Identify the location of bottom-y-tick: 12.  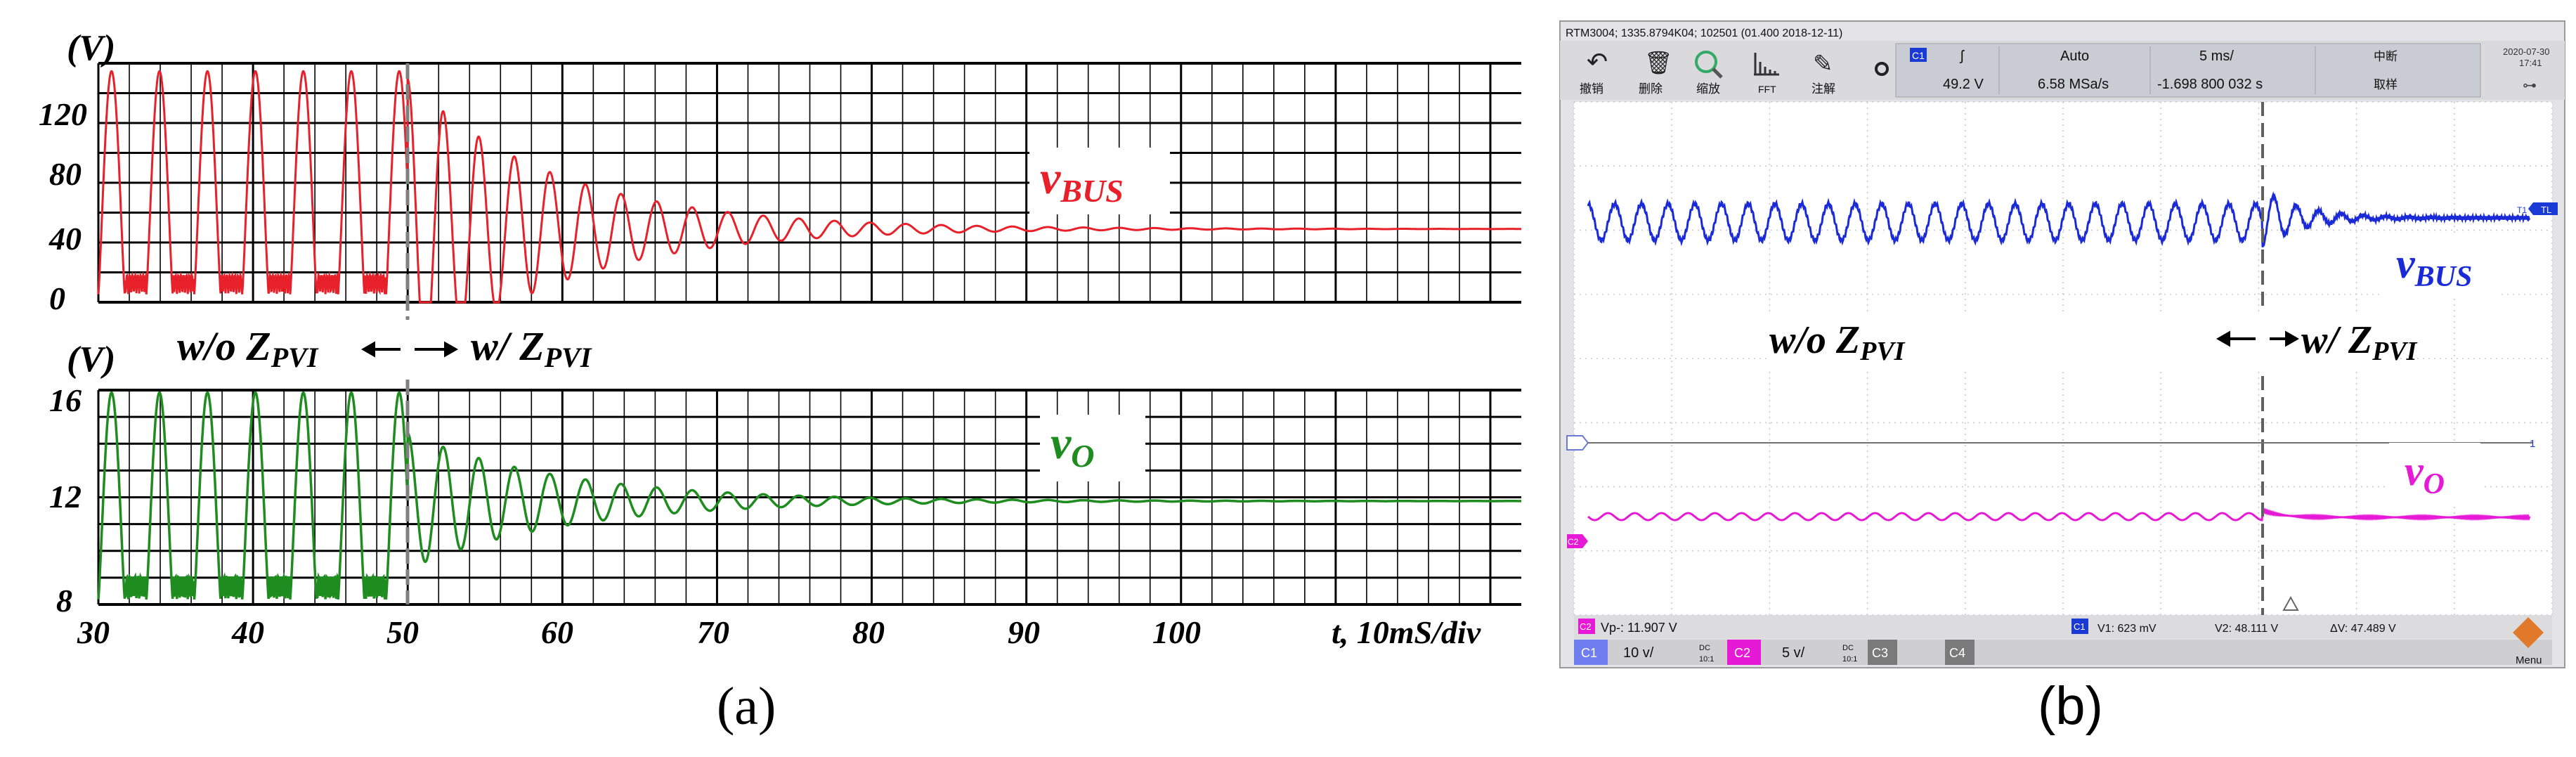
(65, 497).